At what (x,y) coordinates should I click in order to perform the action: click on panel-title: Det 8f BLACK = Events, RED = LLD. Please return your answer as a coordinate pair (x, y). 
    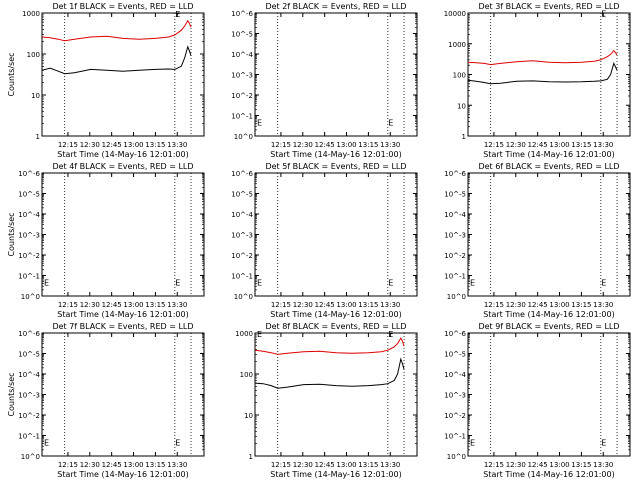
    Looking at the image, I should click on (335, 326).